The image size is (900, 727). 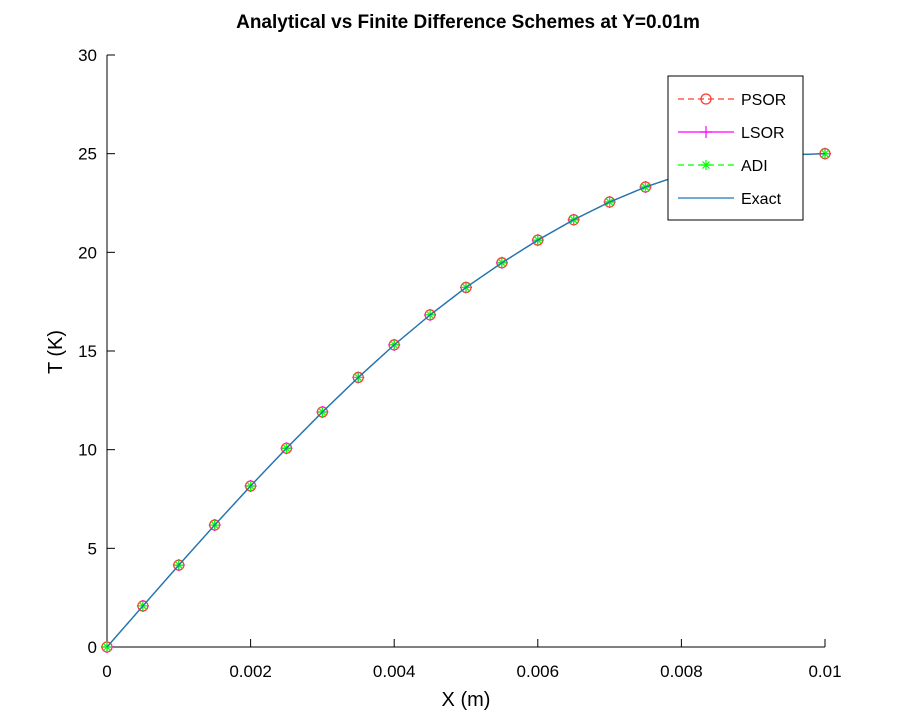 I want to click on legend-label: PSOR, so click(x=763, y=100).